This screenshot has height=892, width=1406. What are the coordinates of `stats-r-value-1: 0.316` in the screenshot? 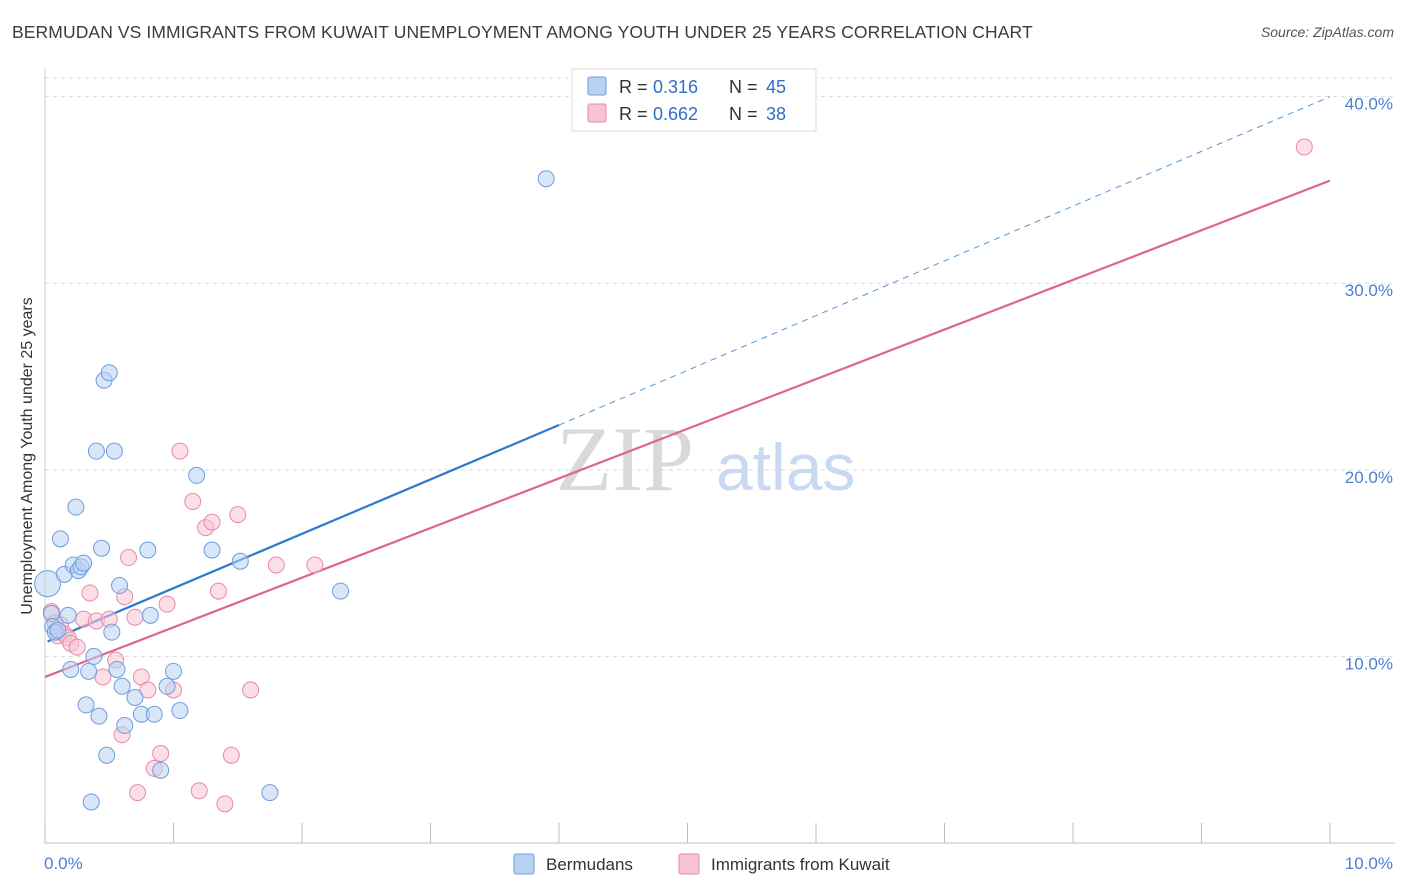 It's located at (675, 87).